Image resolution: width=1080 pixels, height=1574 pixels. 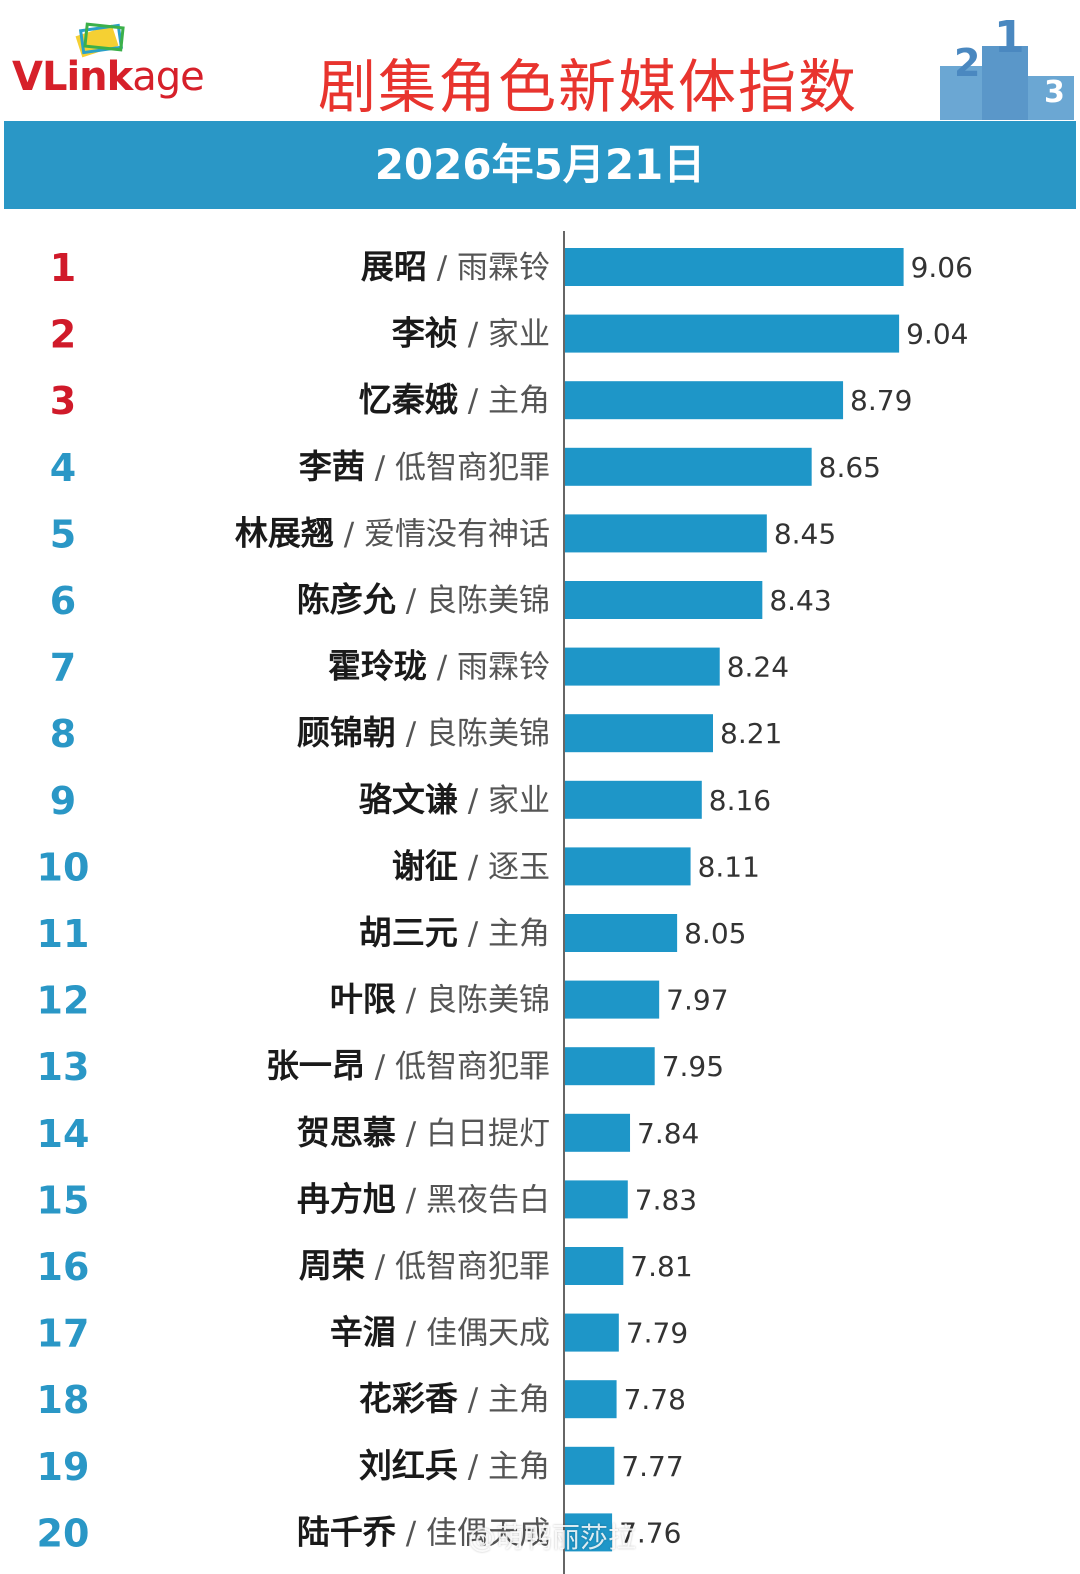 What do you see at coordinates (63, 1400) in the screenshot?
I see `rank-label: 18` at bounding box center [63, 1400].